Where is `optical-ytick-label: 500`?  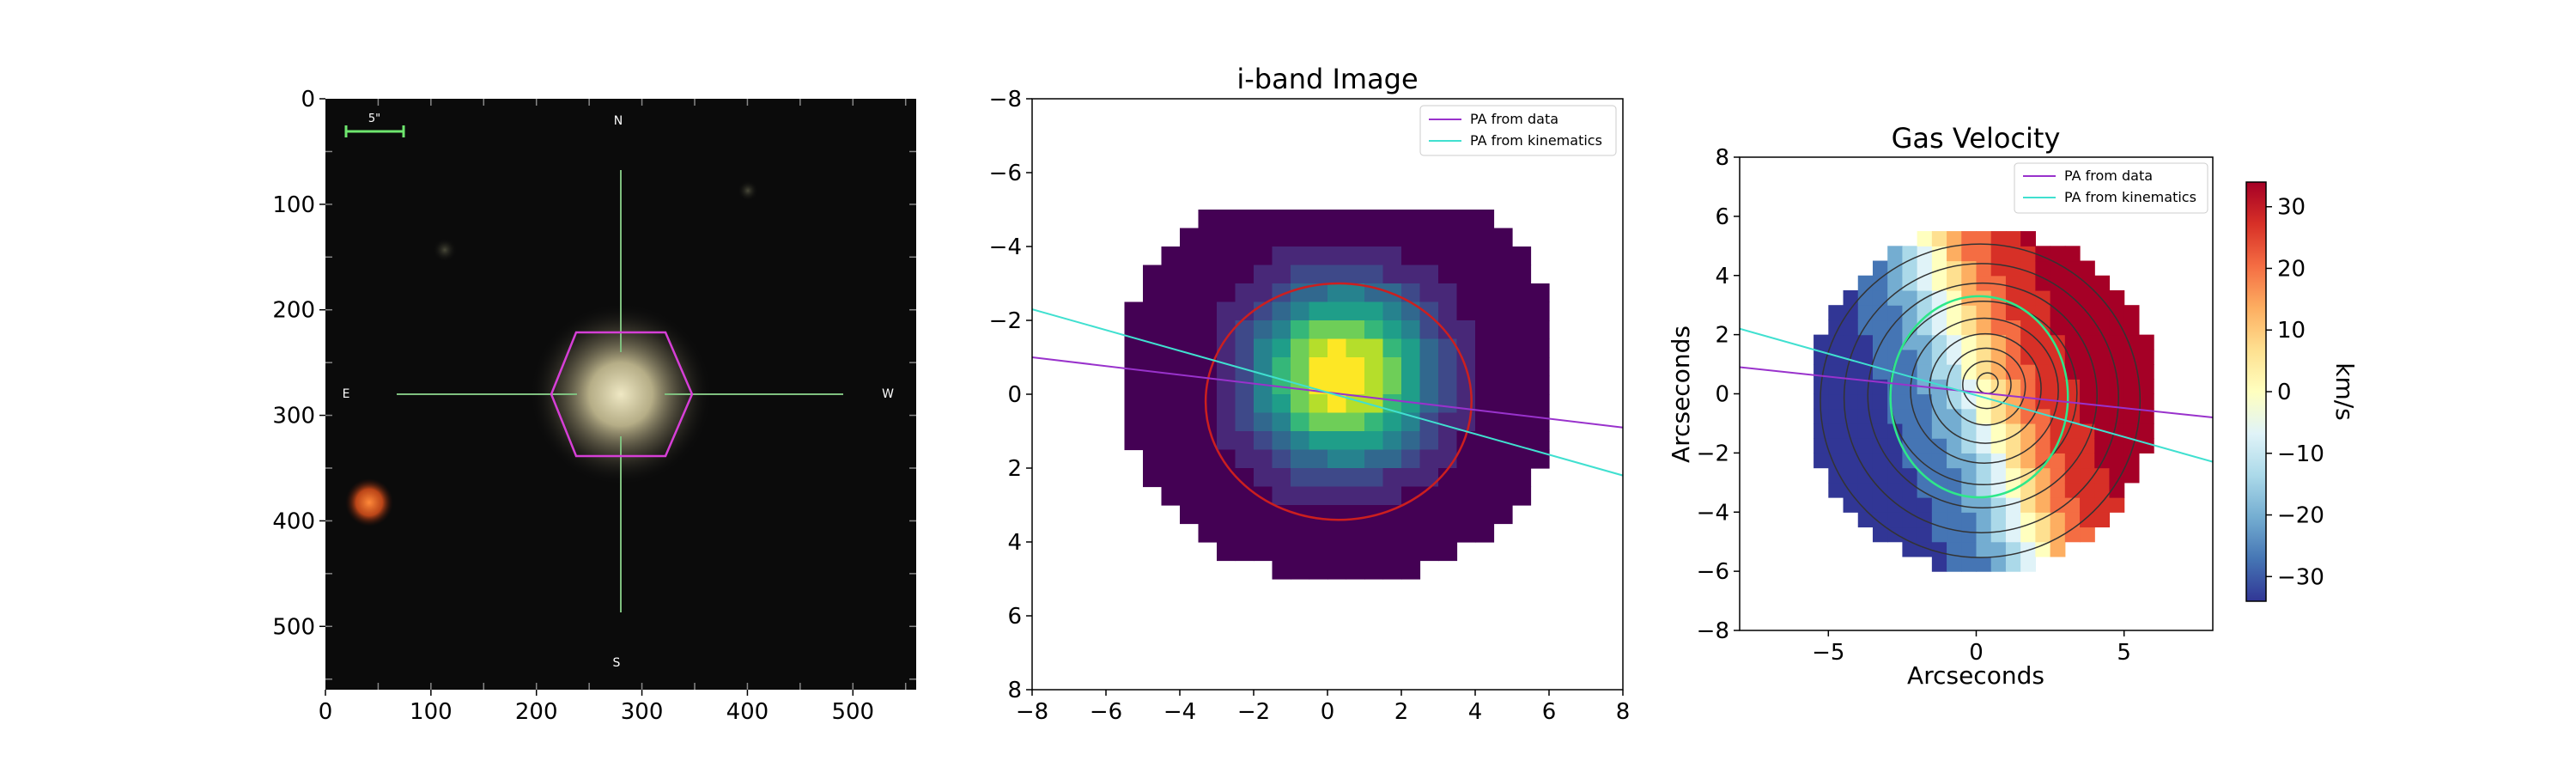
optical-ytick-label: 500 is located at coordinates (293, 627).